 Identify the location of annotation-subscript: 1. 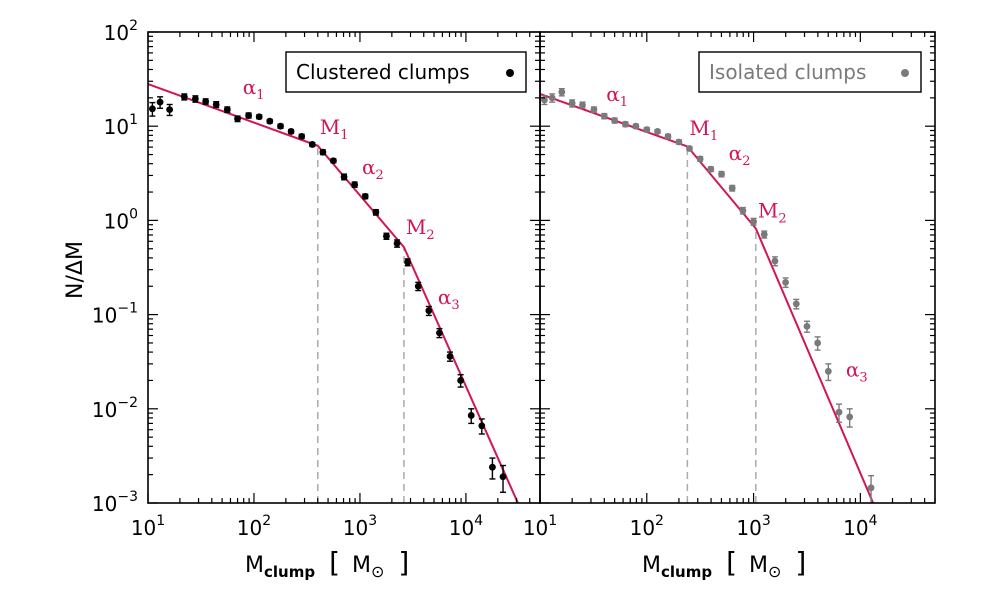
(344, 135).